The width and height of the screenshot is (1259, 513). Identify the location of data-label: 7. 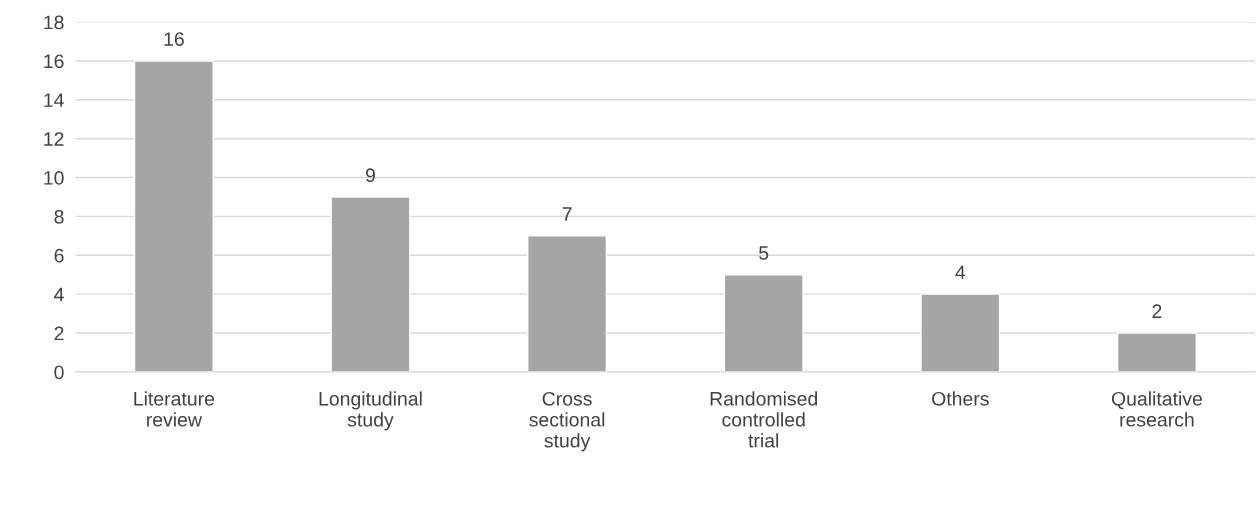
(567, 214).